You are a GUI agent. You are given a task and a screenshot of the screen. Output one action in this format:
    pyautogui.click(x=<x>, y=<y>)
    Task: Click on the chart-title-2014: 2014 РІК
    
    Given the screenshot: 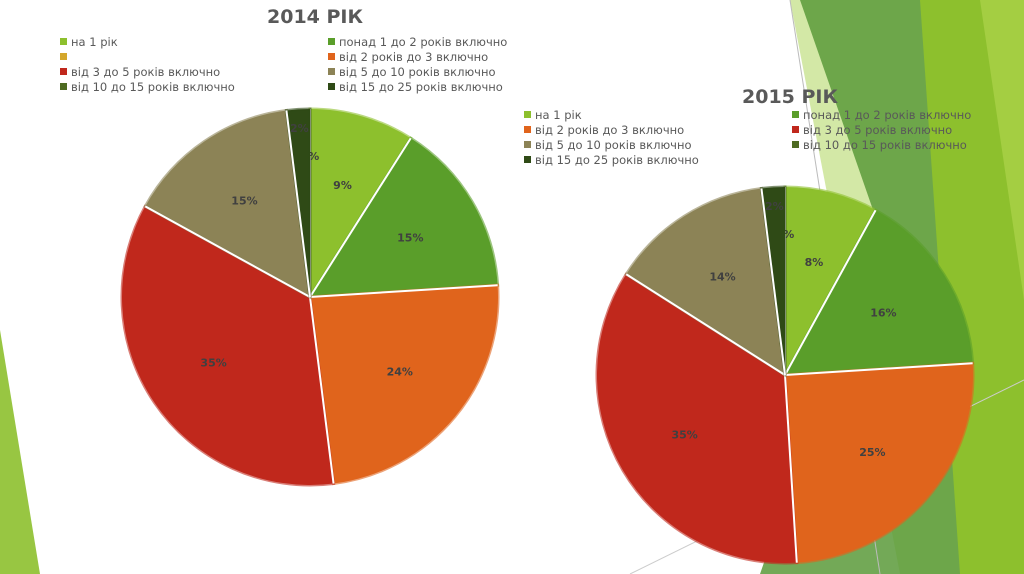 What is the action you would take?
    pyautogui.click(x=315, y=17)
    